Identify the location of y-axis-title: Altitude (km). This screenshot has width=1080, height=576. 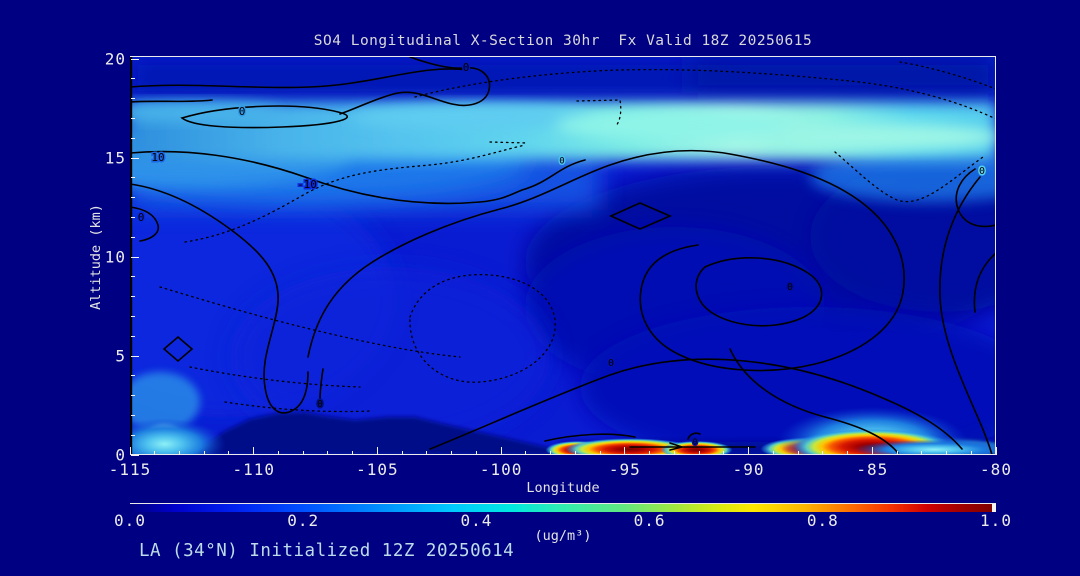
(96, 257).